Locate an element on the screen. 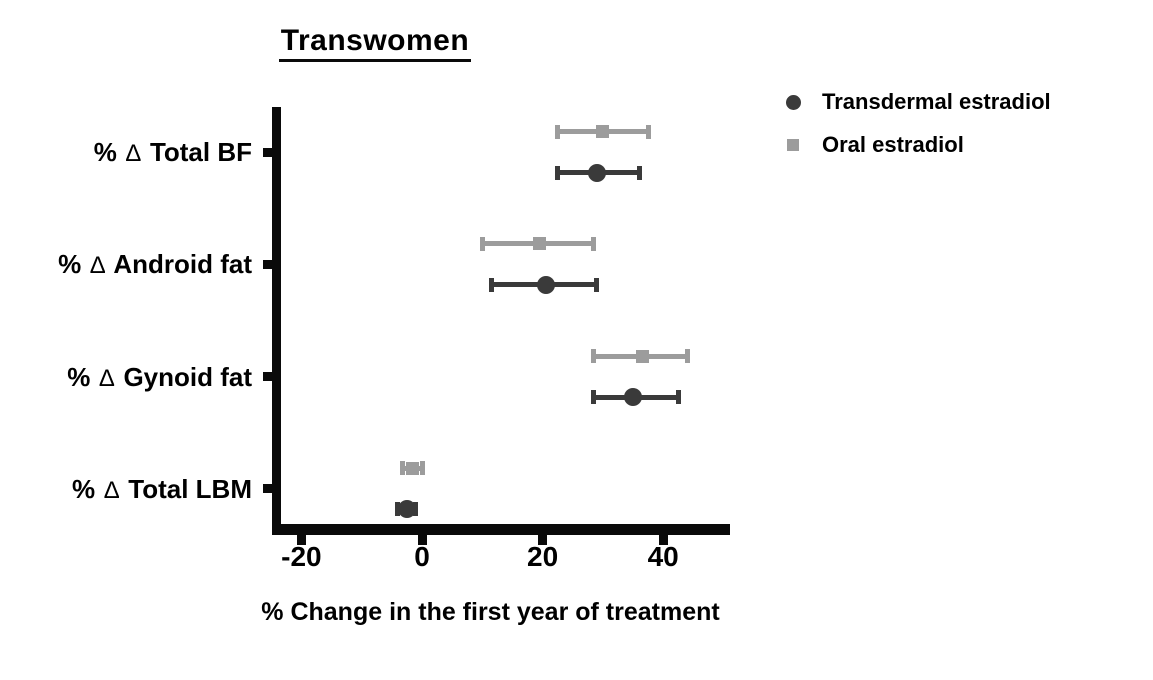 Image resolution: width=1153 pixels, height=680 pixels. x-axis-title: % Change in the first year of treatment is located at coordinates (490, 612).